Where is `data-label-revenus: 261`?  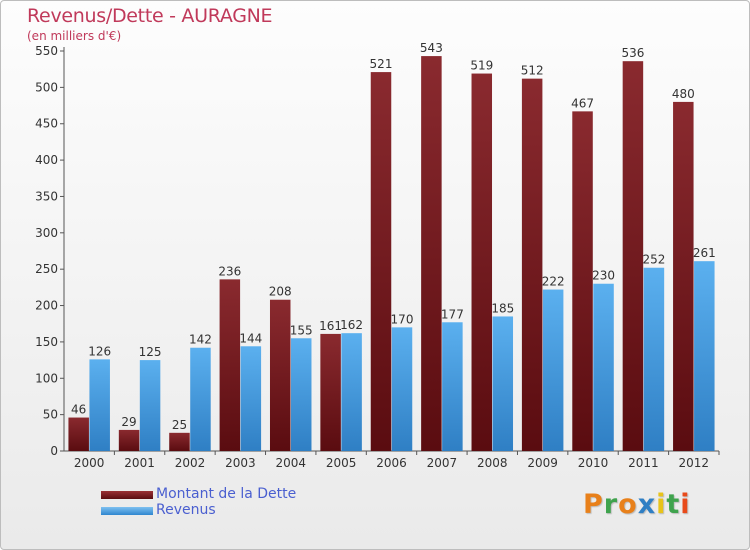
data-label-revenus: 261 is located at coordinates (704, 253).